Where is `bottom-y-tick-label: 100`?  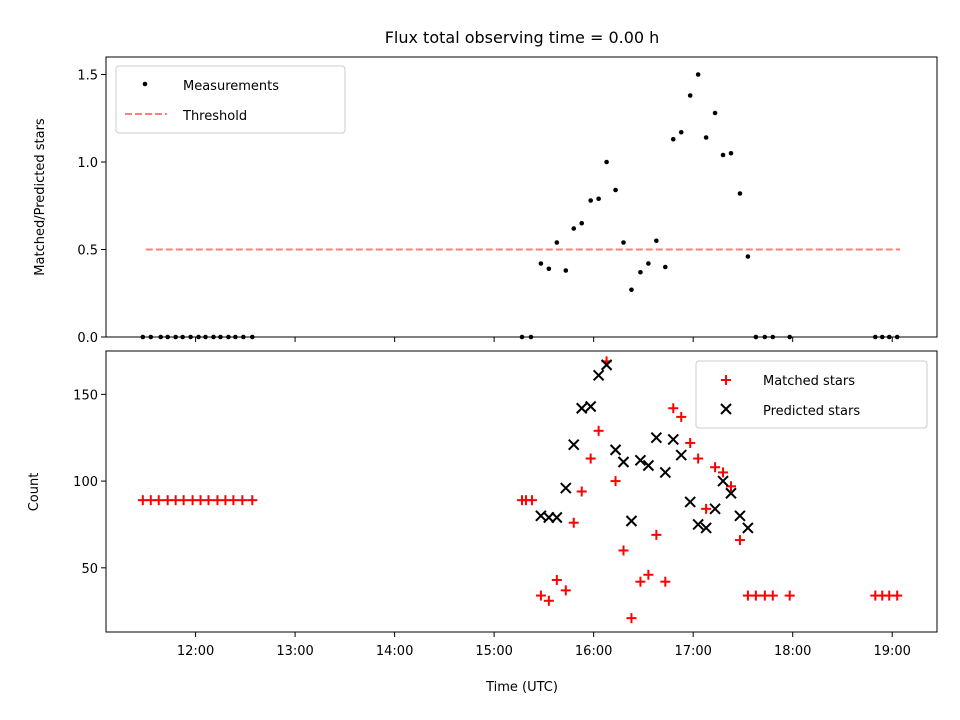 bottom-y-tick-label: 100 is located at coordinates (85, 482).